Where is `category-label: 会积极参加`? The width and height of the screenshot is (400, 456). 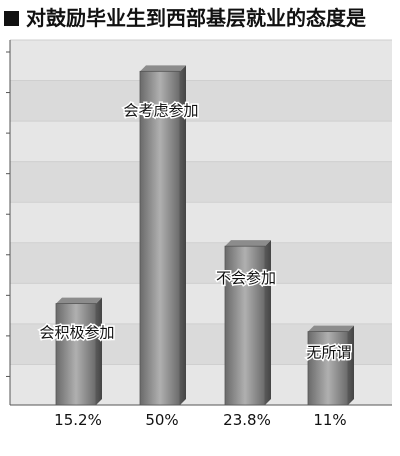
category-label: 会积极参加 is located at coordinates (76, 333).